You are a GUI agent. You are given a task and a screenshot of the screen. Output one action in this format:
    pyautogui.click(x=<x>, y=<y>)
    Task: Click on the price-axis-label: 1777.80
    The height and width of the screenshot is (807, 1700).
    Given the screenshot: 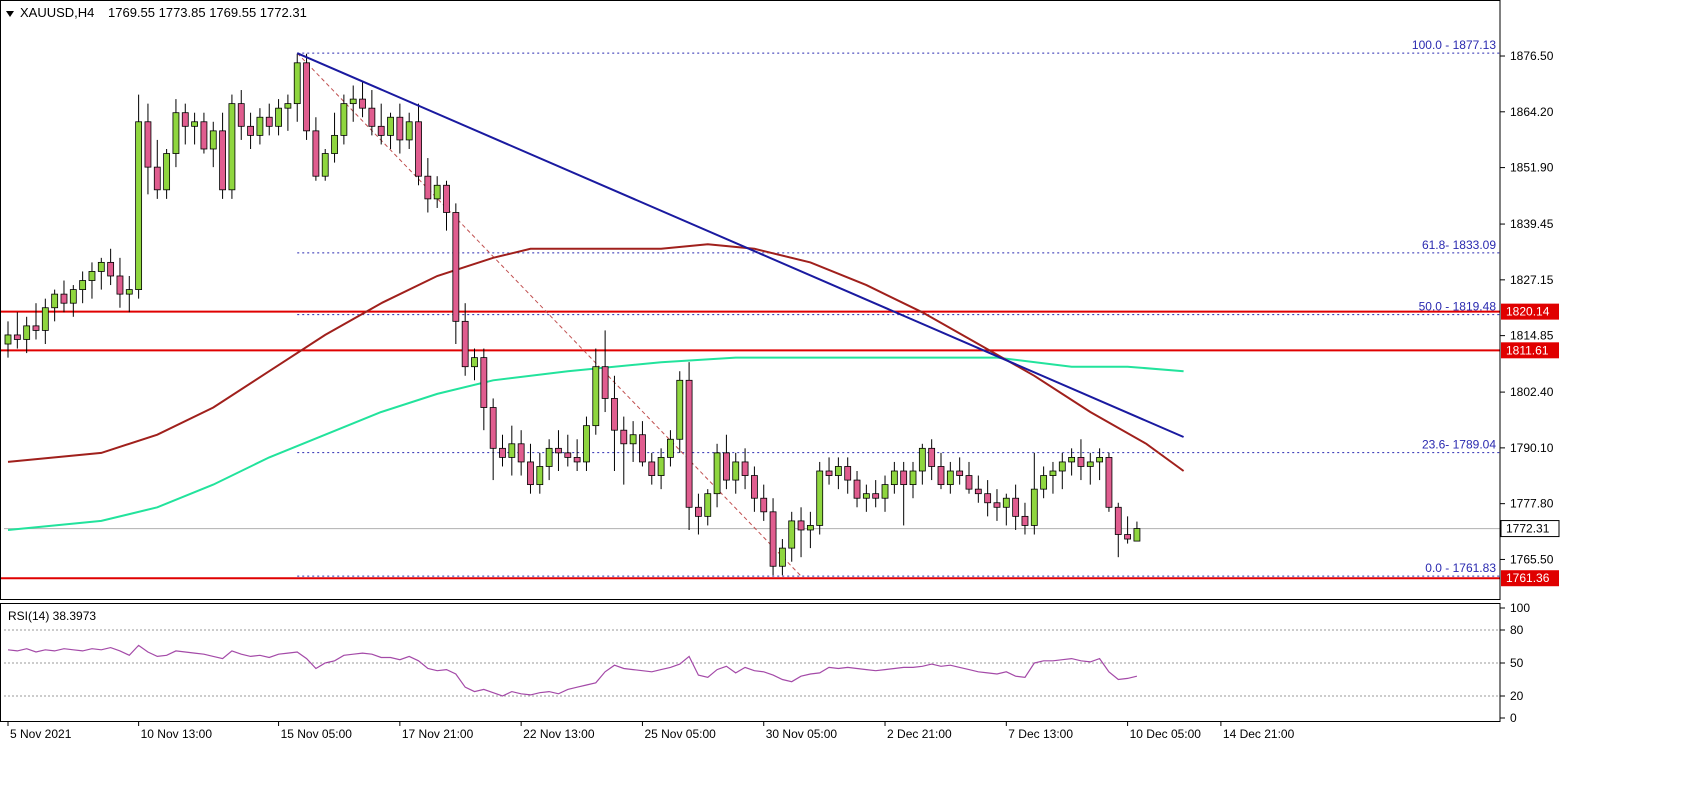 What is the action you would take?
    pyautogui.click(x=1532, y=504)
    